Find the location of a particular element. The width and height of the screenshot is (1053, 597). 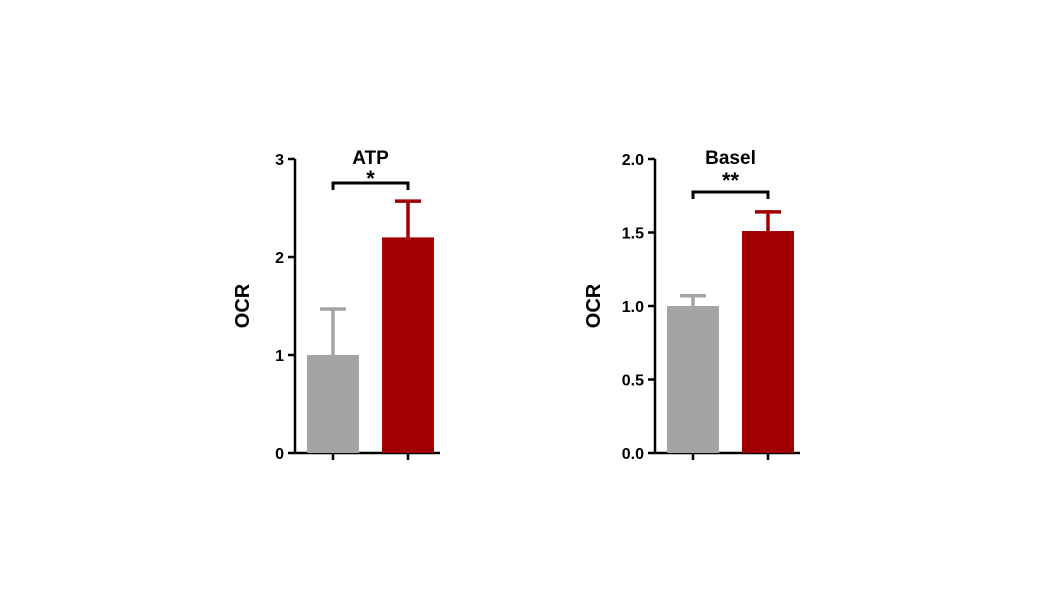

chart-title: Basel is located at coordinates (730, 158).